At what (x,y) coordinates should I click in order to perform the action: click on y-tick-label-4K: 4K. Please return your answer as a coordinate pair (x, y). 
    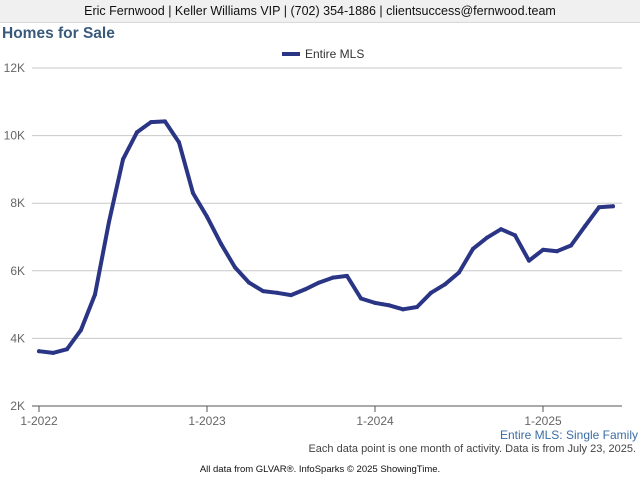
    Looking at the image, I should click on (17, 338).